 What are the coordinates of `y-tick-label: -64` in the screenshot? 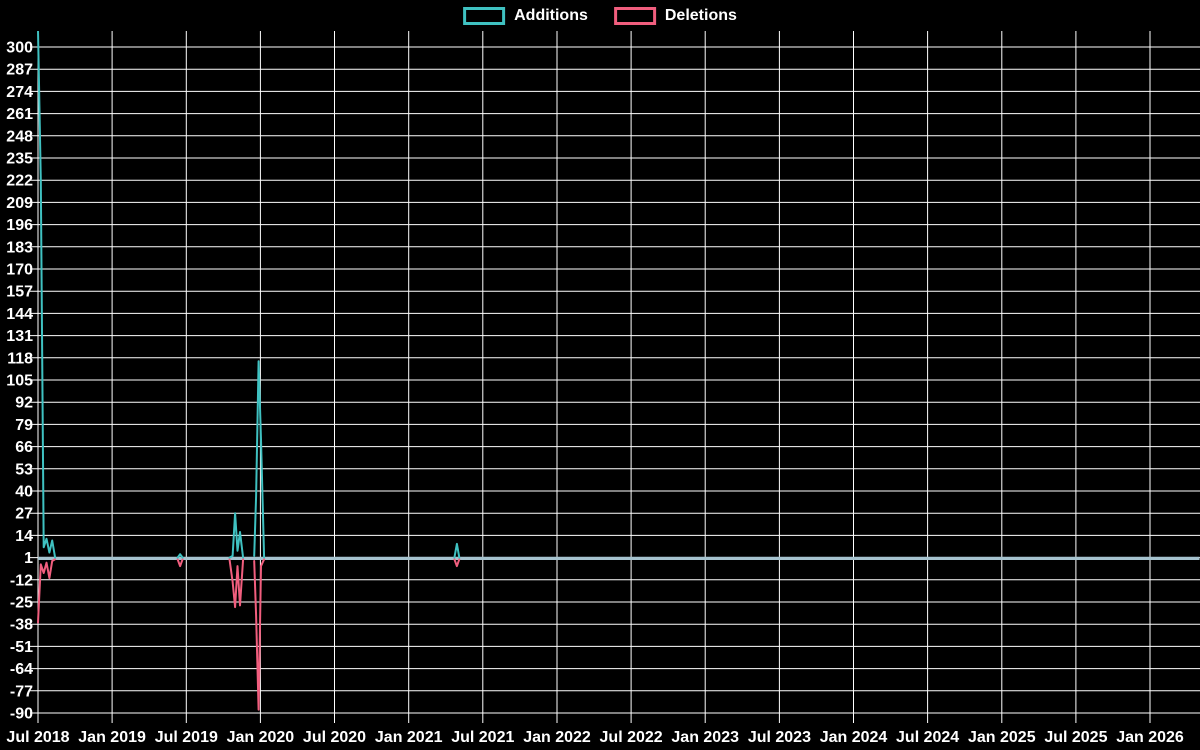 It's located at (21, 669).